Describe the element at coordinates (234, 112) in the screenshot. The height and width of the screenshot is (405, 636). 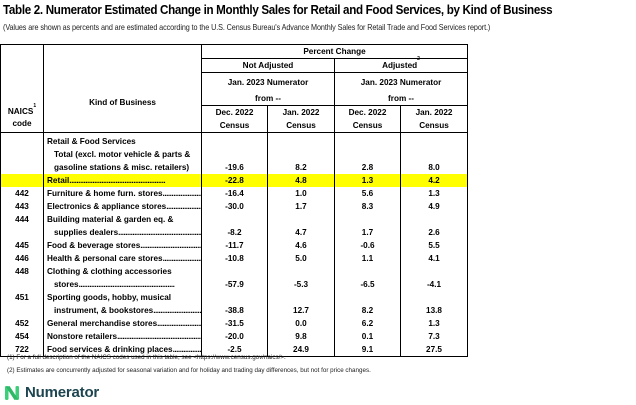
I see `col-dec-2022-na: Dec. 2022` at that location.